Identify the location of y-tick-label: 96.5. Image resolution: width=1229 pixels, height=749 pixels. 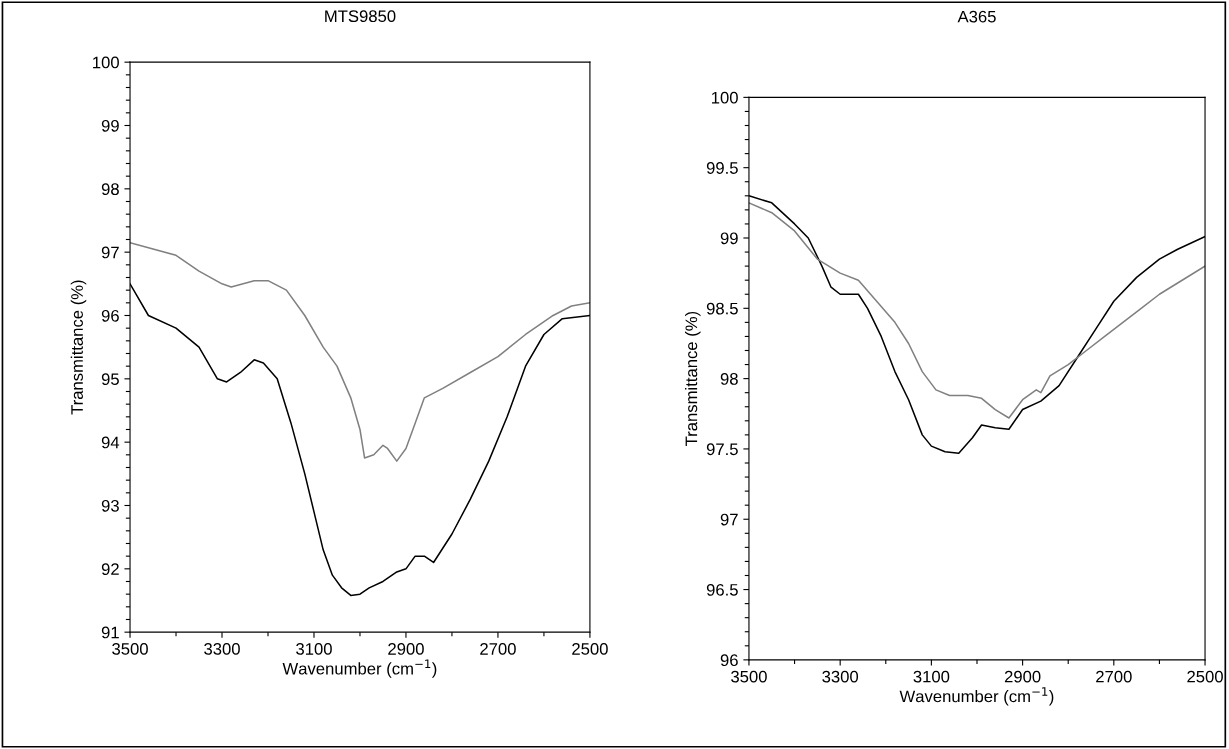
(722, 589).